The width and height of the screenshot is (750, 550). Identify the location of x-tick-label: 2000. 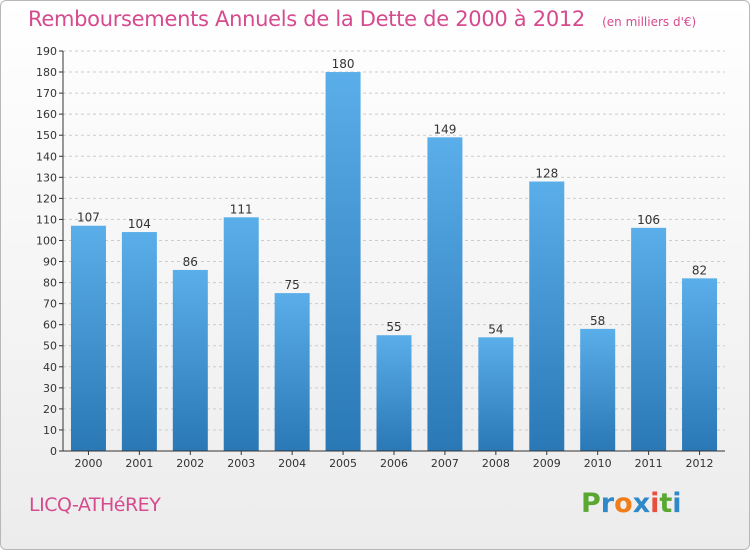
(88, 463).